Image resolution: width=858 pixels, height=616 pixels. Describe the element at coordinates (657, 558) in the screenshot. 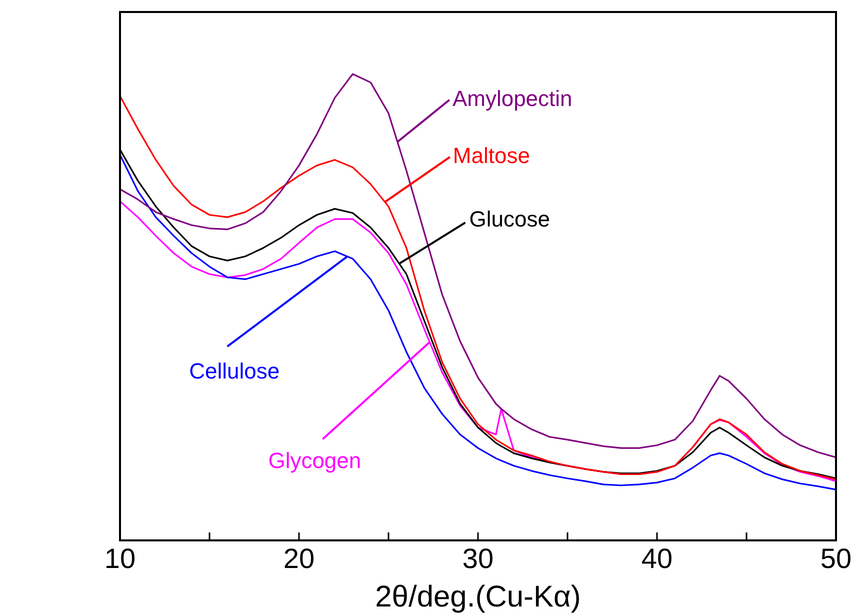

I see `x-tick-label: 40` at that location.